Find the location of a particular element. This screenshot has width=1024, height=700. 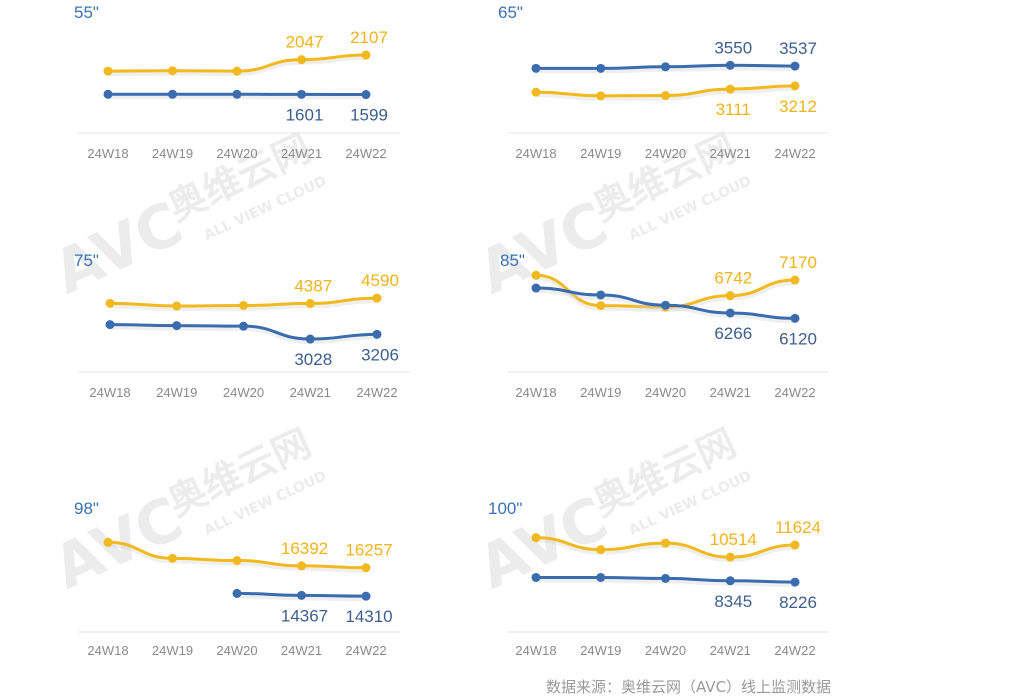

chart-title: 75" is located at coordinates (86, 260).